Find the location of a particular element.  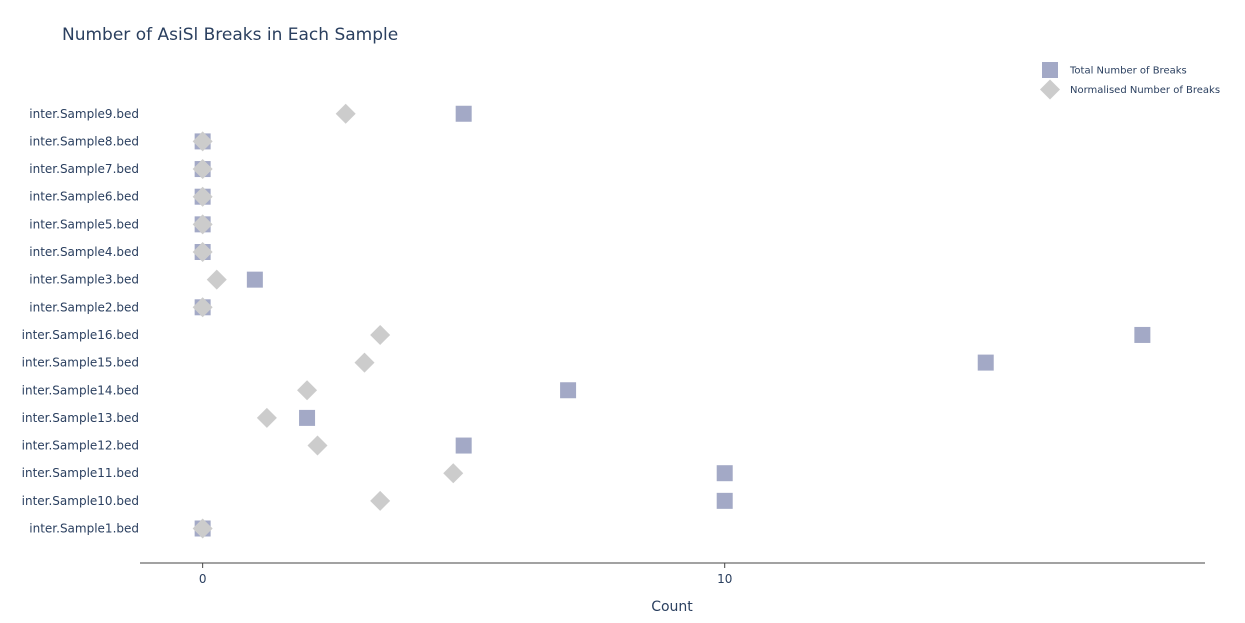

y-tick-label: inter.Sample15.bed is located at coordinates (80, 363).